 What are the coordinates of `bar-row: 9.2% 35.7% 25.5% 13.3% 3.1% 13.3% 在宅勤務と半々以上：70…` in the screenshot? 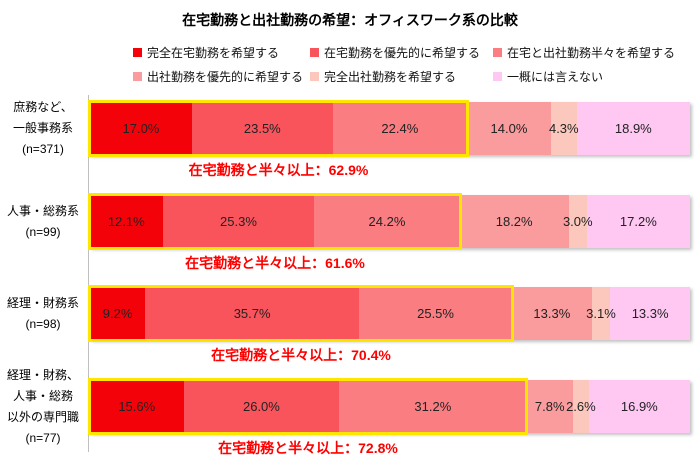 It's located at (389, 325).